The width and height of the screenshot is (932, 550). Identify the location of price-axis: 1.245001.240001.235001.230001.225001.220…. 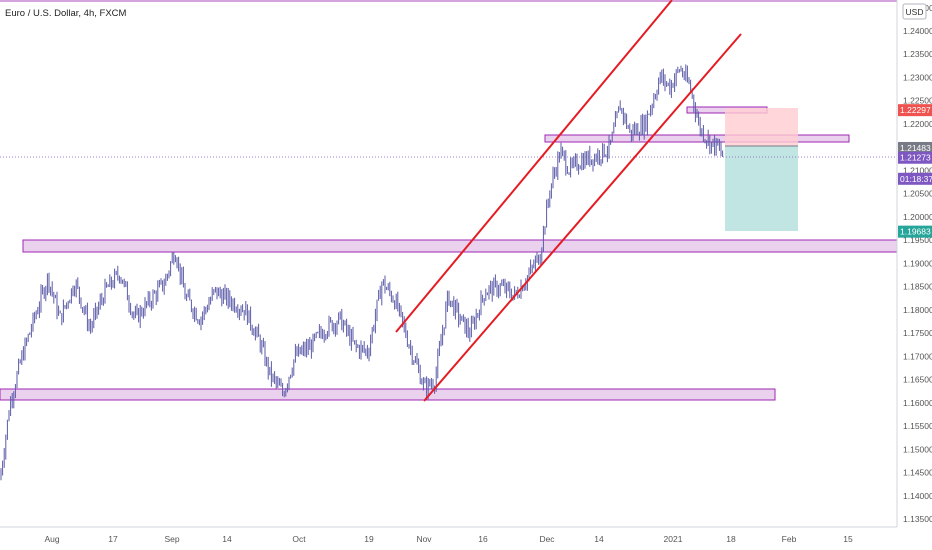
(917, 263).